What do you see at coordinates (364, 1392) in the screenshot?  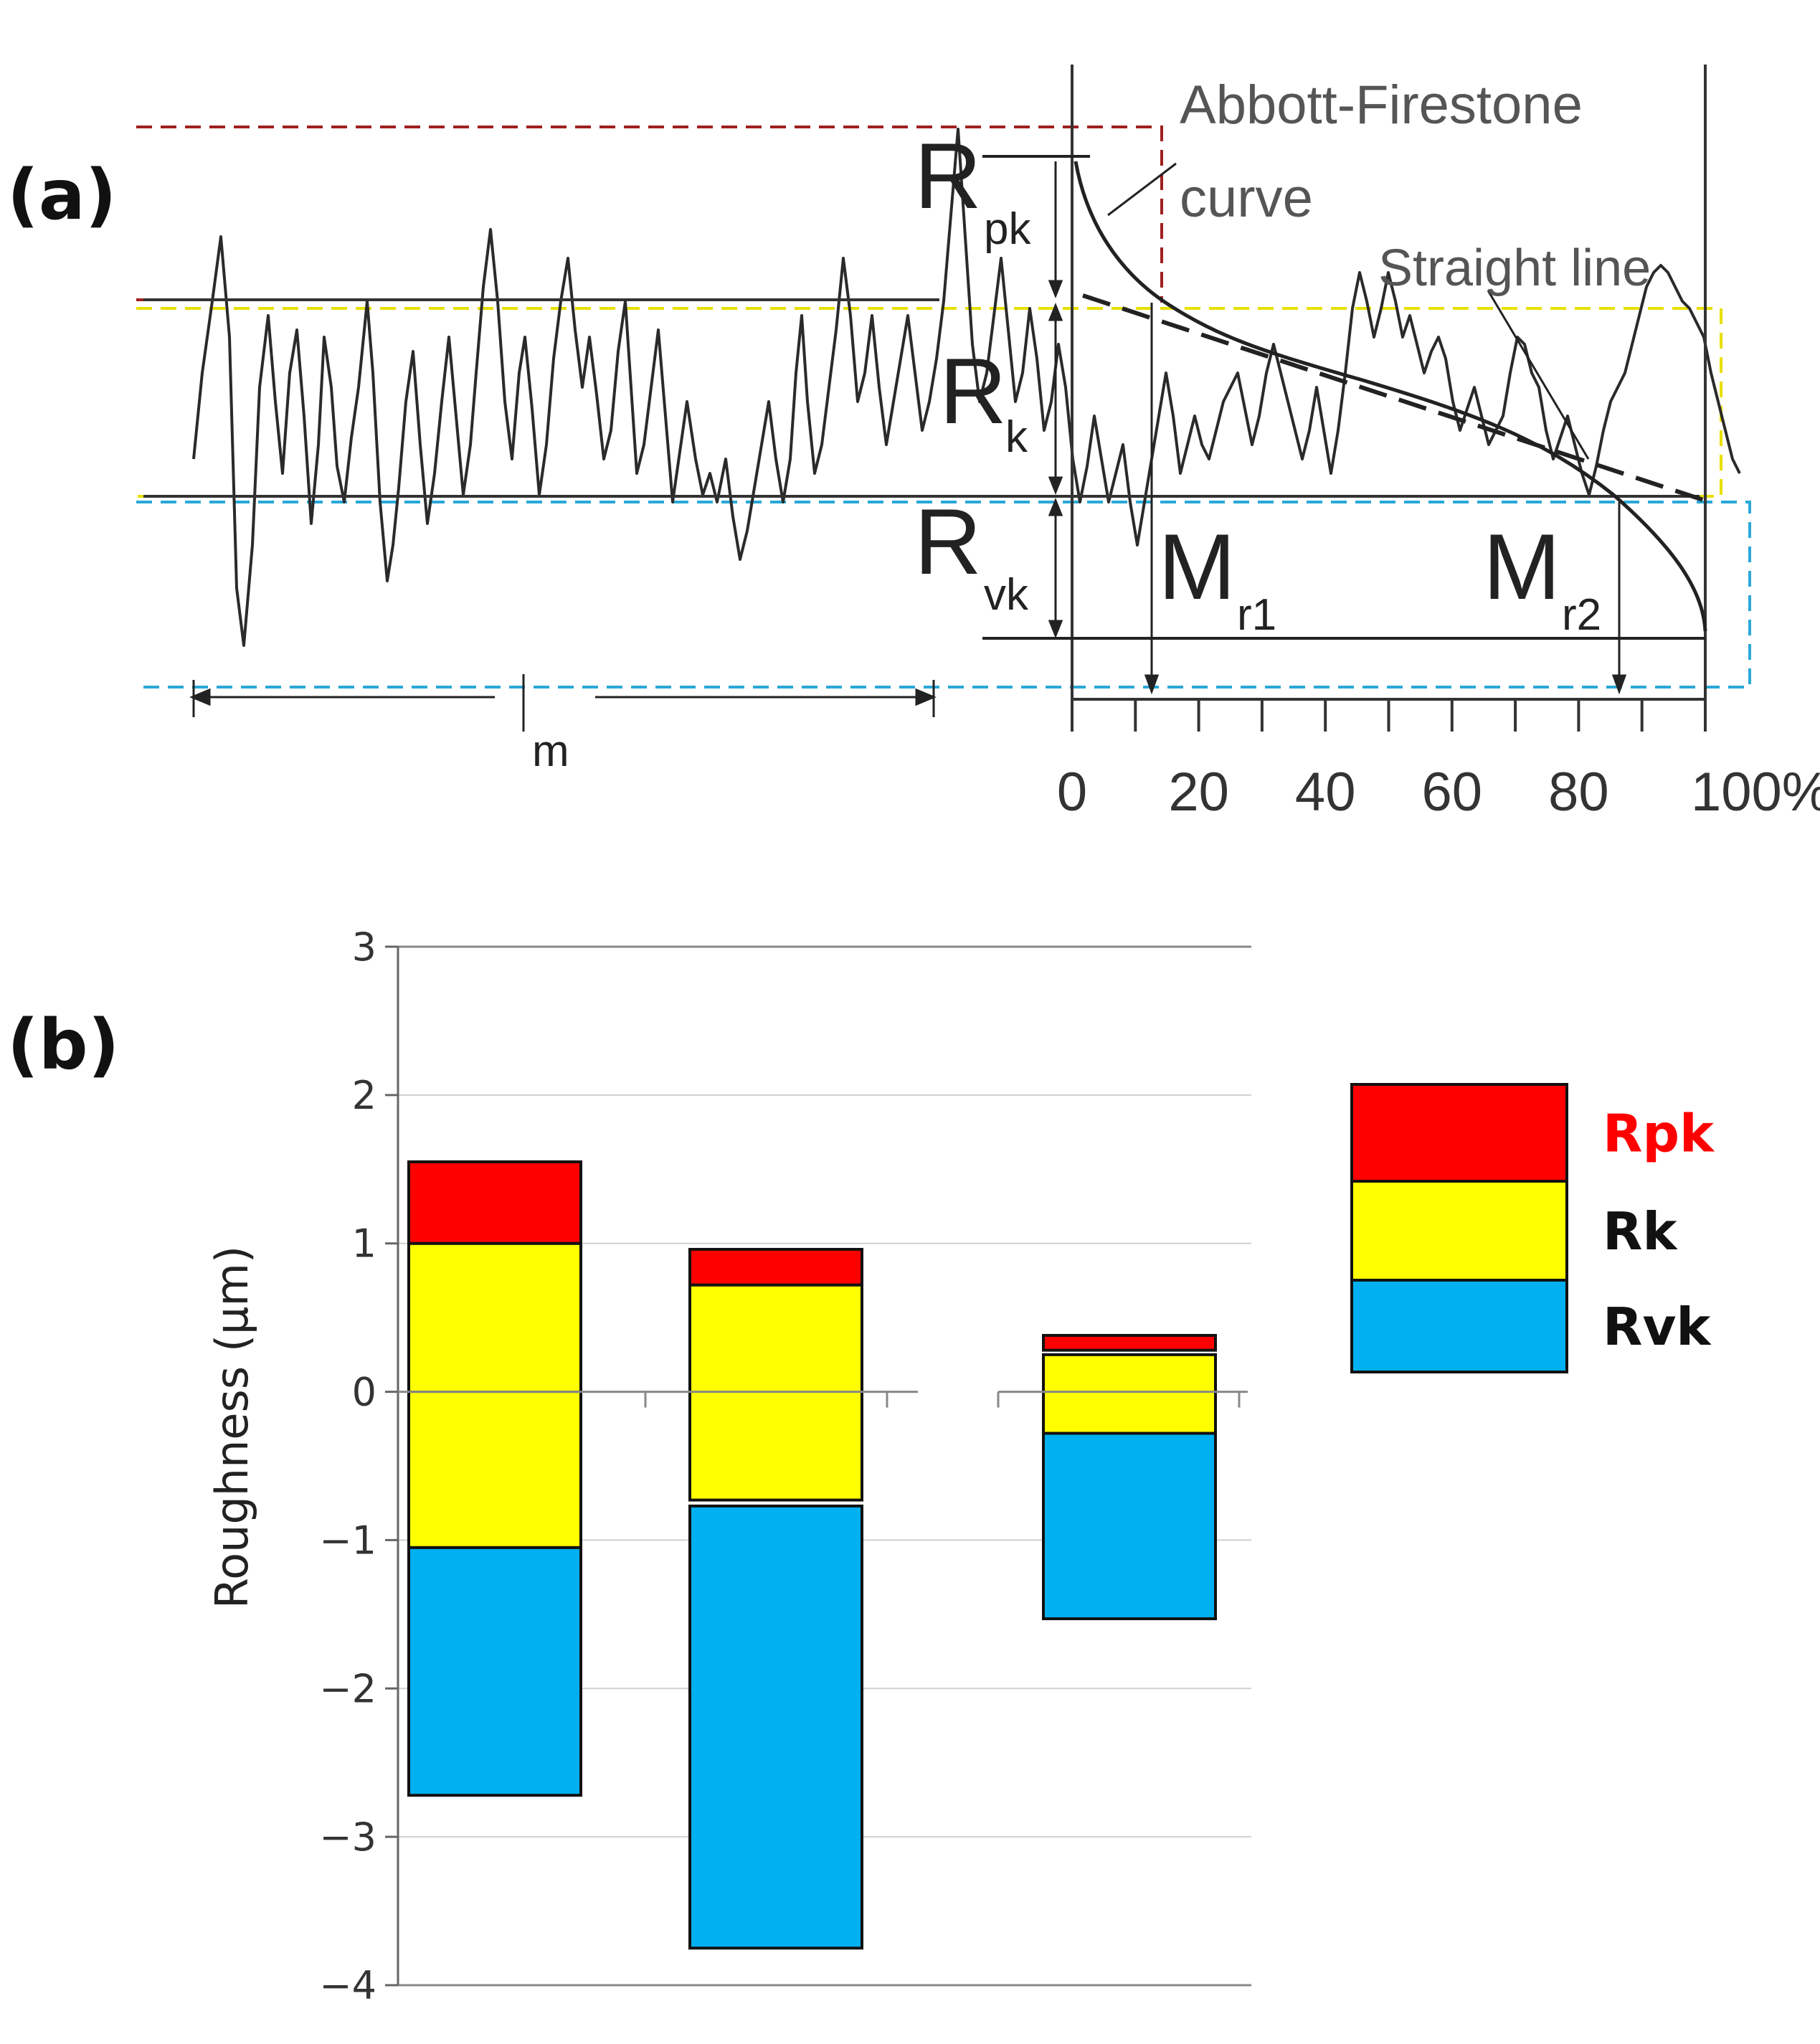 I see `y-tick-label: 0` at bounding box center [364, 1392].